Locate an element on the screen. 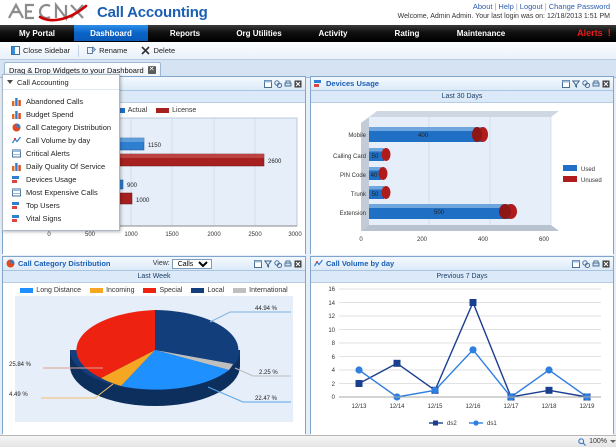 Image resolution: width=616 pixels, height=447 pixels. nav-item-maintenance: Maintenance is located at coordinates (481, 33).